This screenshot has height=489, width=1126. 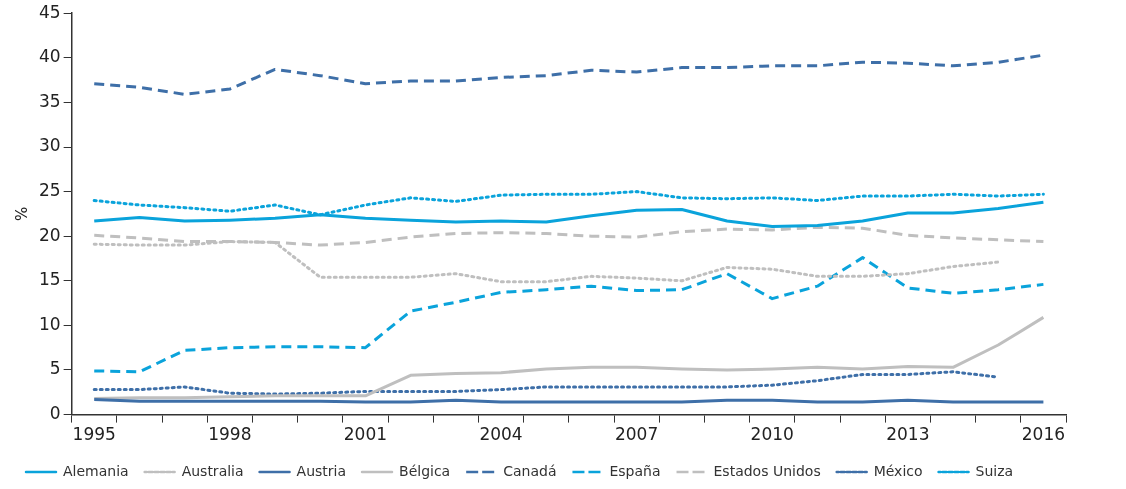 I want to click on legend-label: Suiza, so click(x=994, y=470).